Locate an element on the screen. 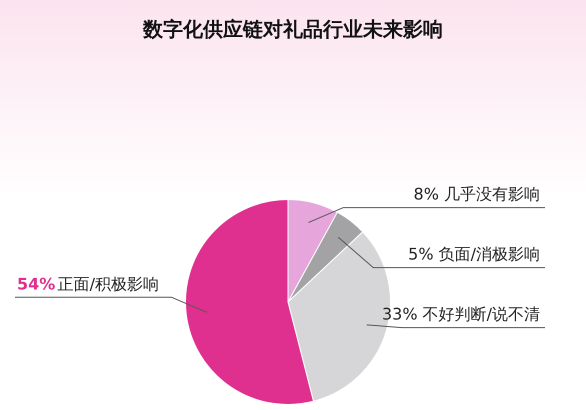 The image size is (586, 410). data-label: 33% is located at coordinates (400, 314).